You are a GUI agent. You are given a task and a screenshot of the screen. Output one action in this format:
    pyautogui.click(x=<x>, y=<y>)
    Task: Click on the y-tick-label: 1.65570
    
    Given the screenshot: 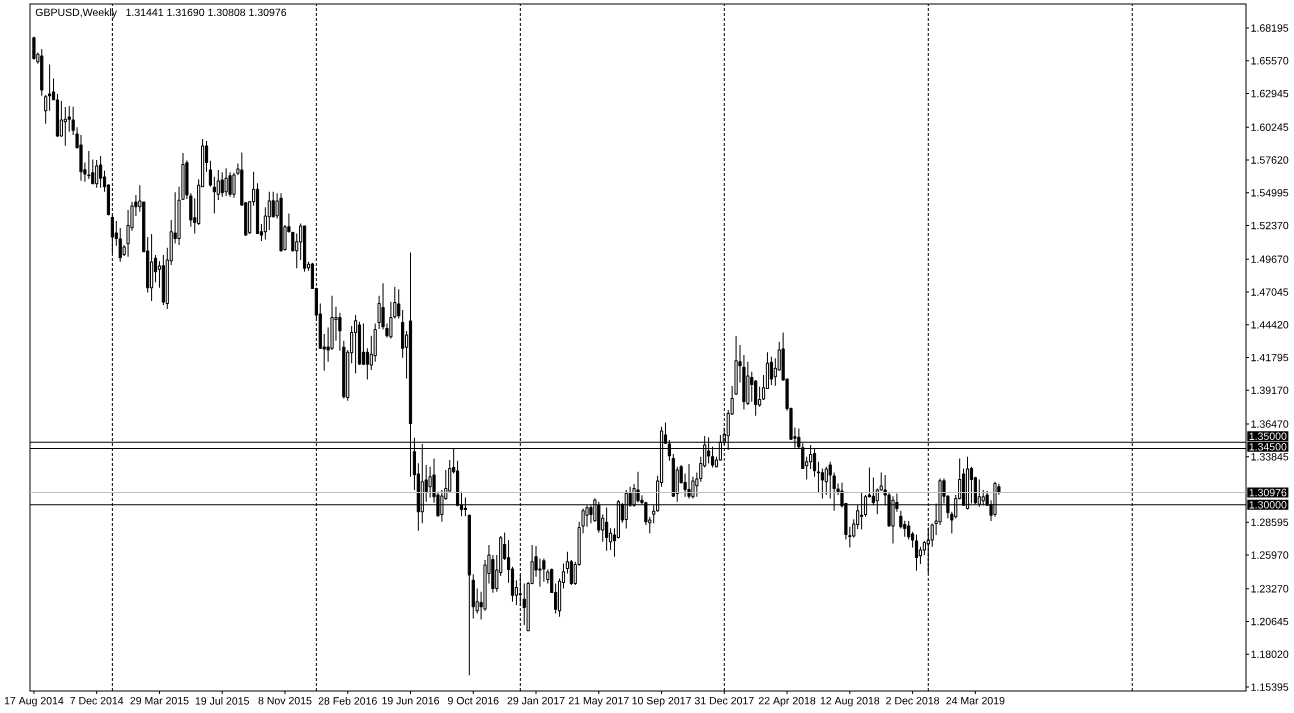 What is the action you would take?
    pyautogui.click(x=1270, y=61)
    